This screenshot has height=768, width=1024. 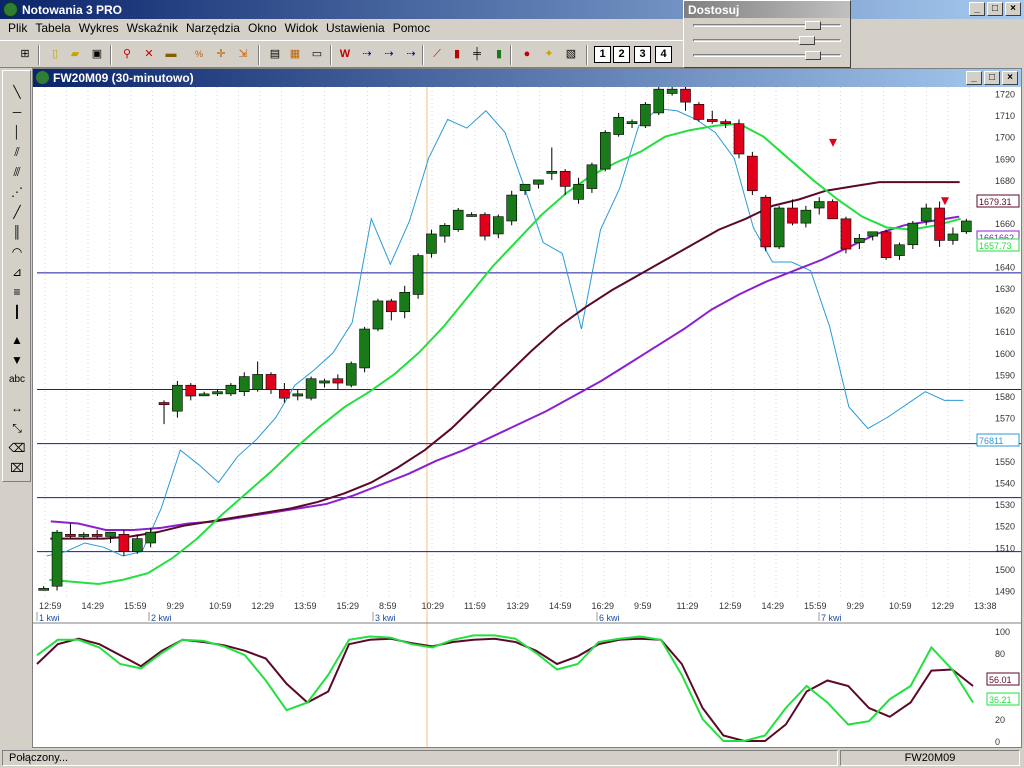 What do you see at coordinates (930, 758) in the screenshot?
I see `instrument-status: FW20M09` at bounding box center [930, 758].